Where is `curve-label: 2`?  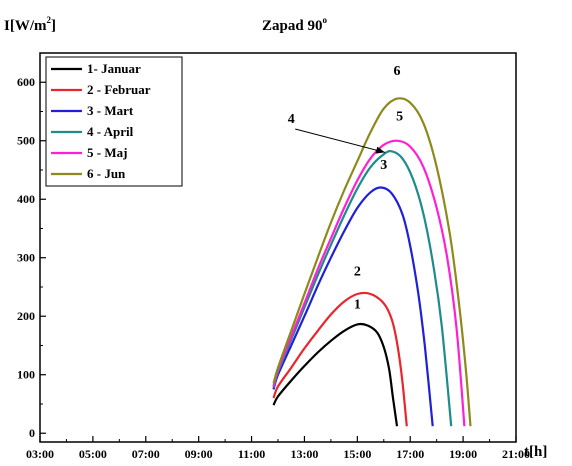
curve-label: 2 is located at coordinates (357, 271).